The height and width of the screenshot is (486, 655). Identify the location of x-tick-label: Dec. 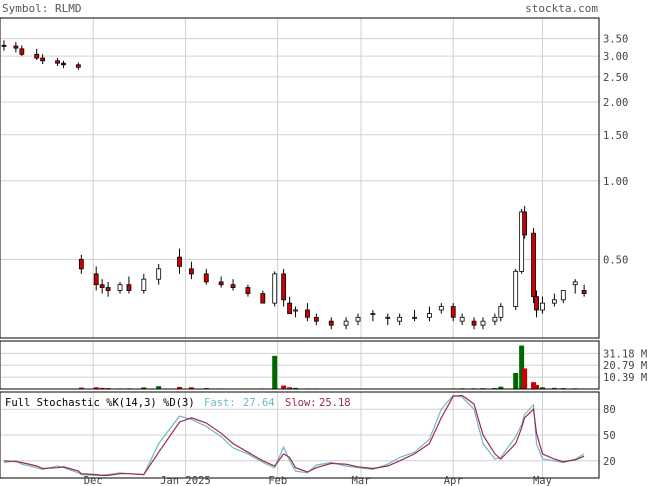
(93, 480).